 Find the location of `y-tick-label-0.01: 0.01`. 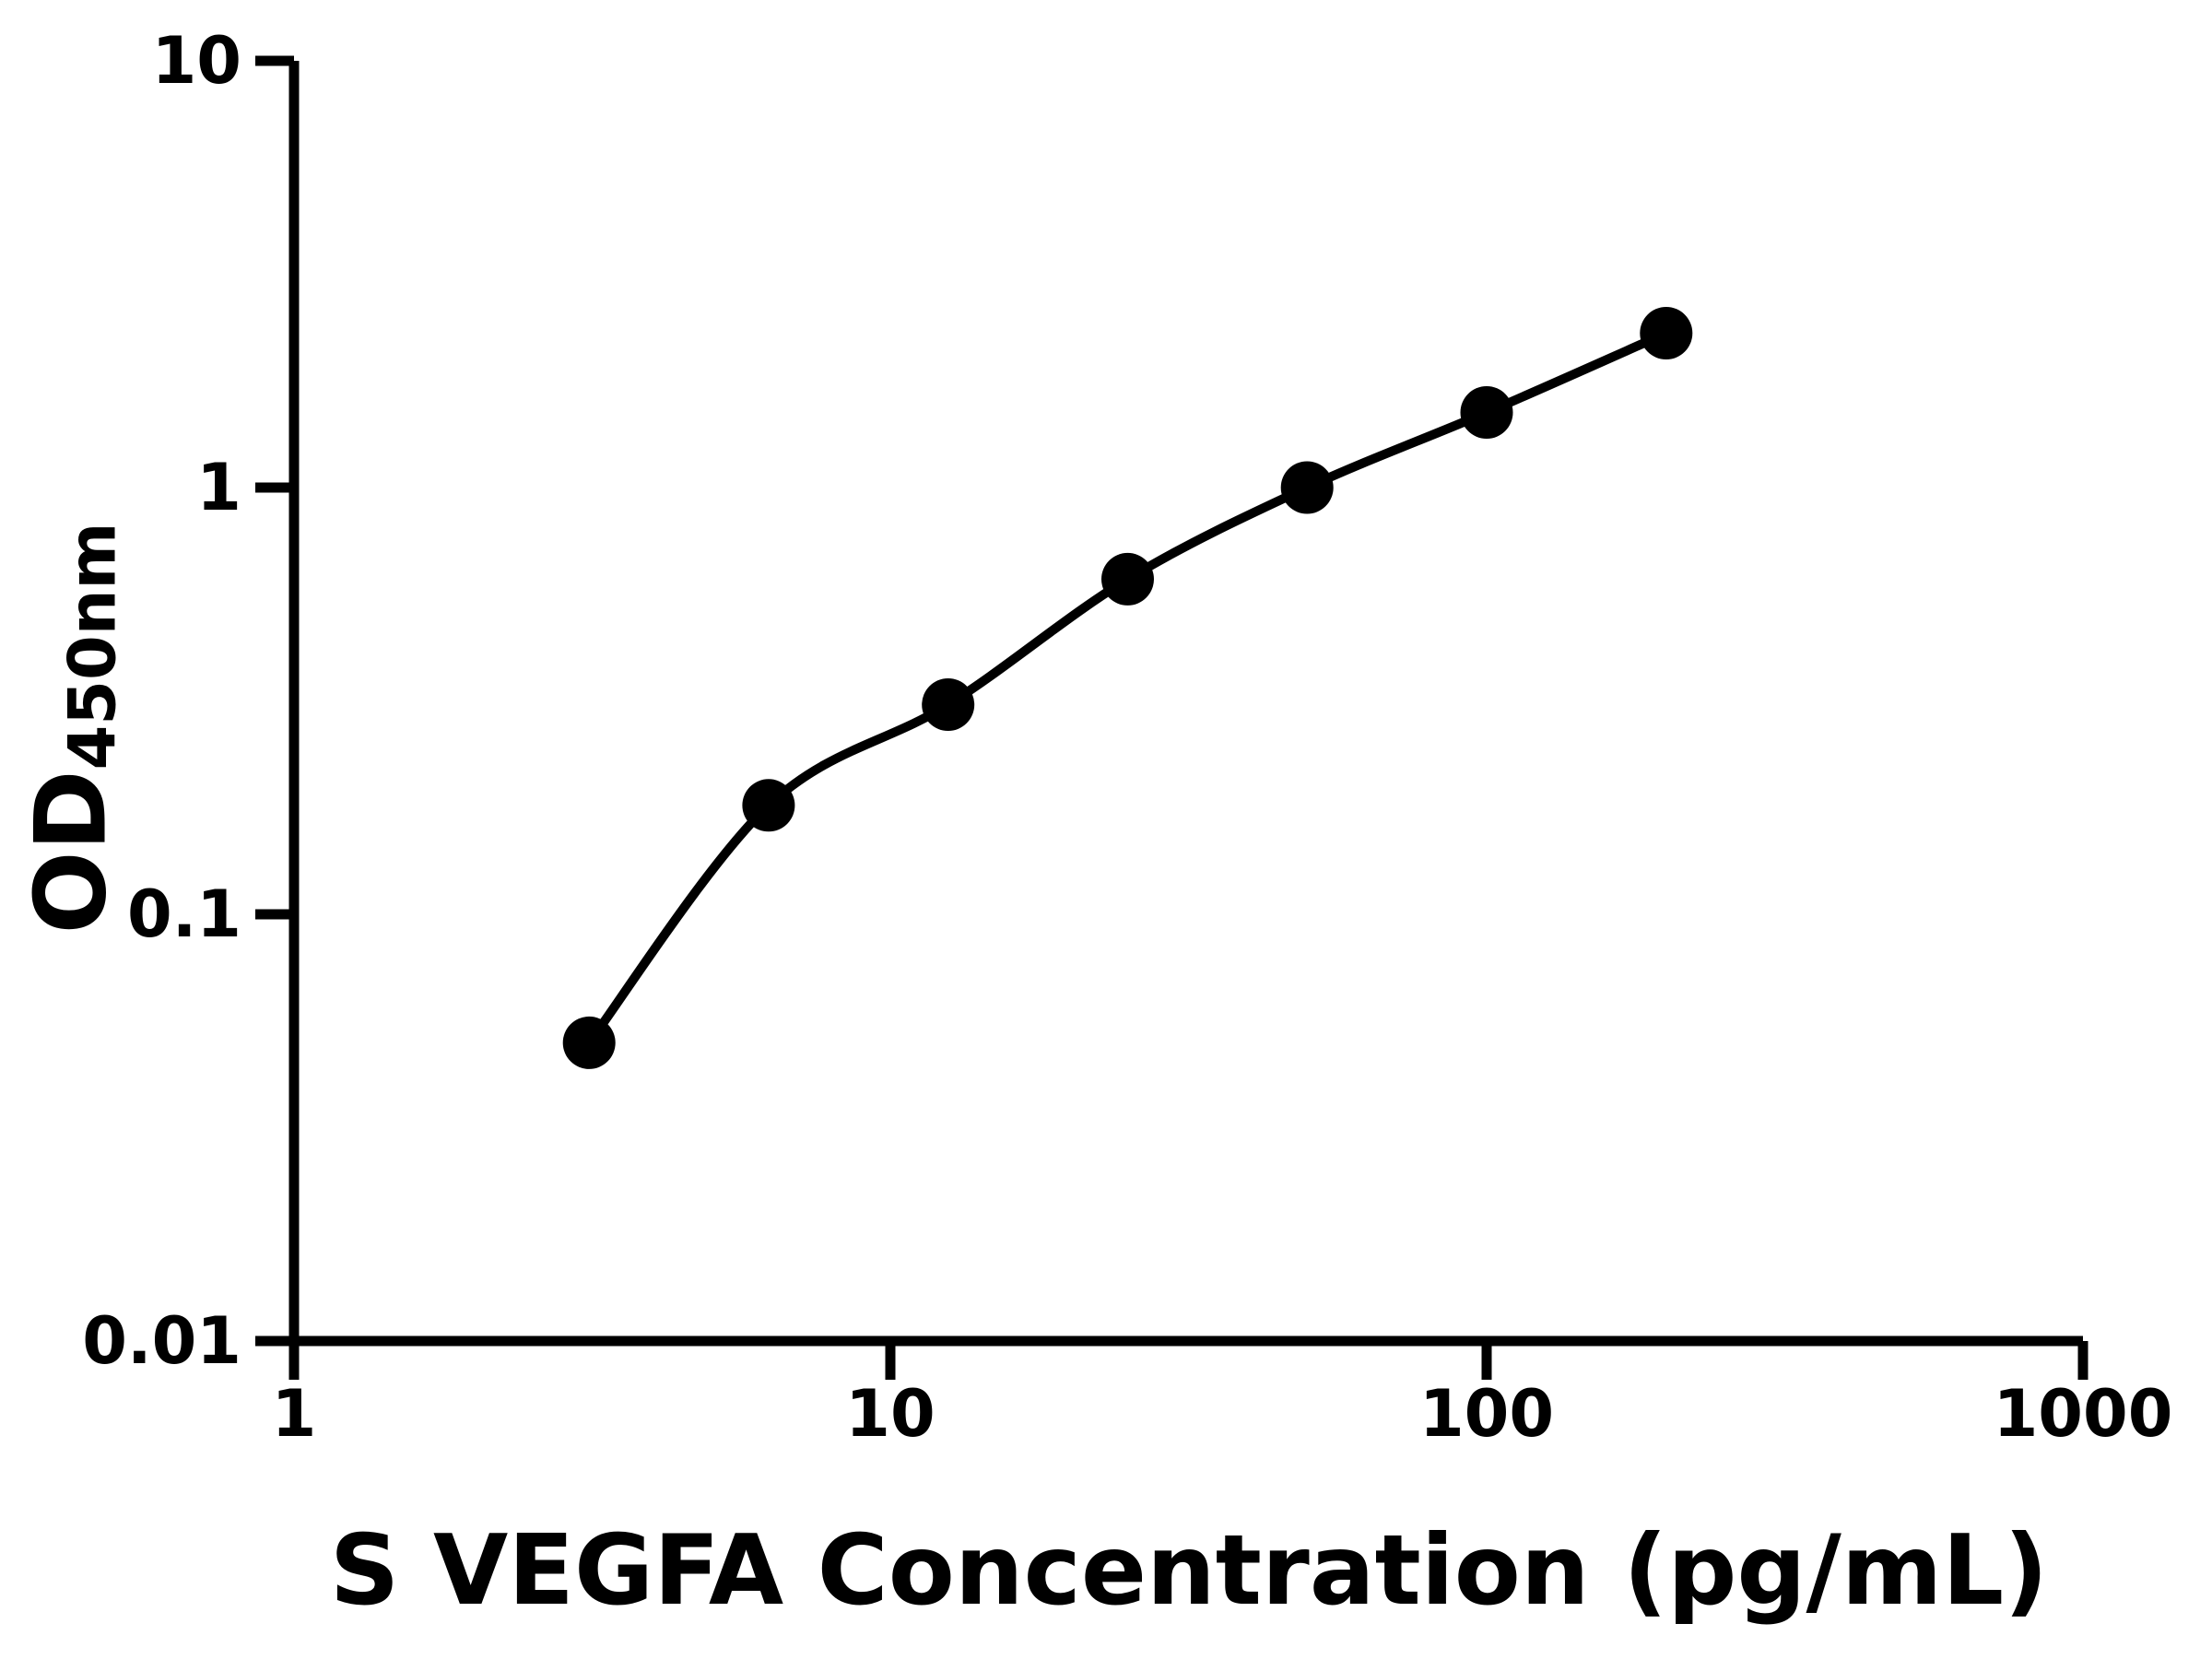

y-tick-label-0.01: 0.01 is located at coordinates (161, 1341).